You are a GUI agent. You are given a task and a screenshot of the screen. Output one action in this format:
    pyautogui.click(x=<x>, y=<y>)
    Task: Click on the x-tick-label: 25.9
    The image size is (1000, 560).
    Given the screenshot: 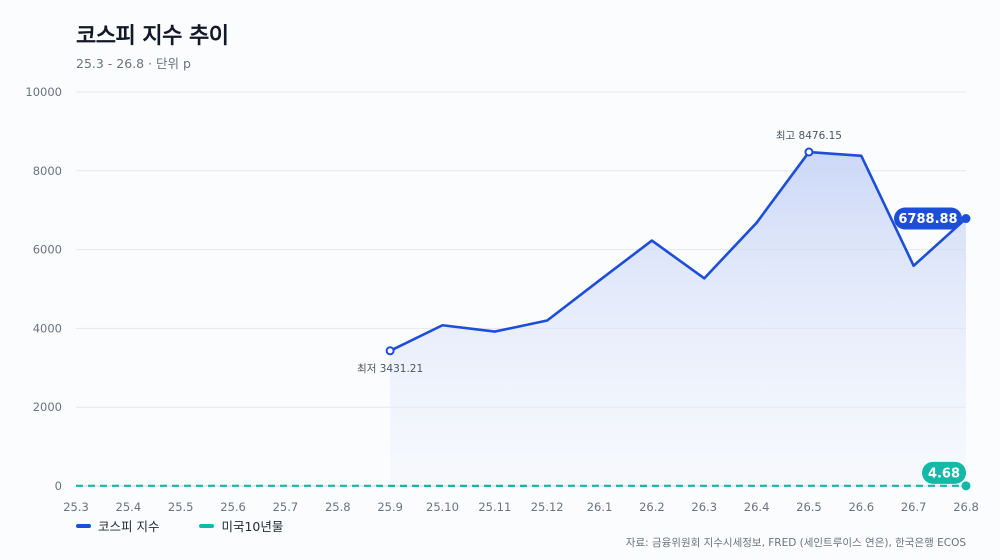 What is the action you would take?
    pyautogui.click(x=390, y=507)
    